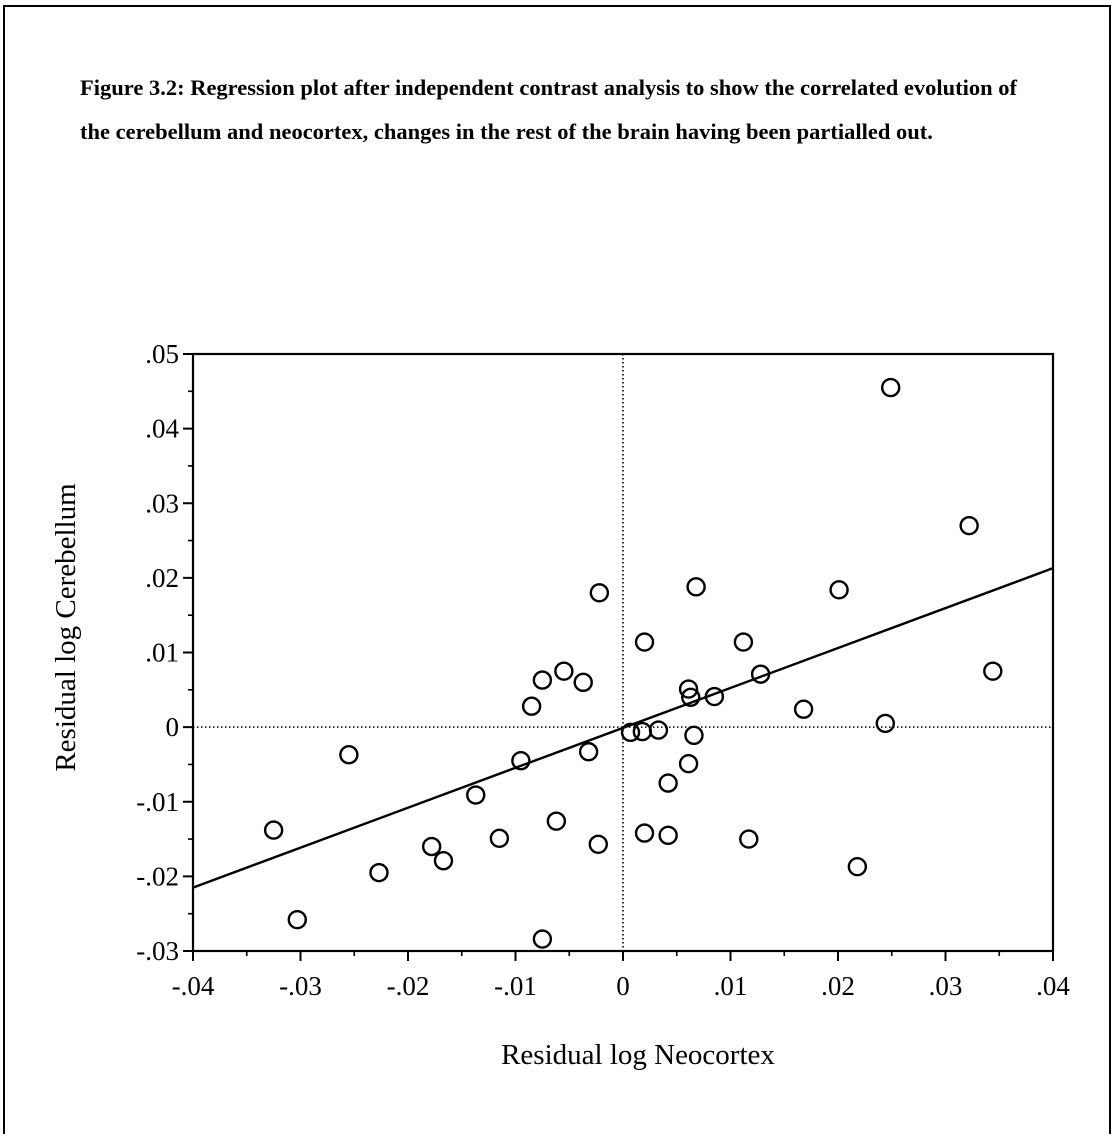 The width and height of the screenshot is (1115, 1138). I want to click on y-tick-label: .05, so click(162, 354).